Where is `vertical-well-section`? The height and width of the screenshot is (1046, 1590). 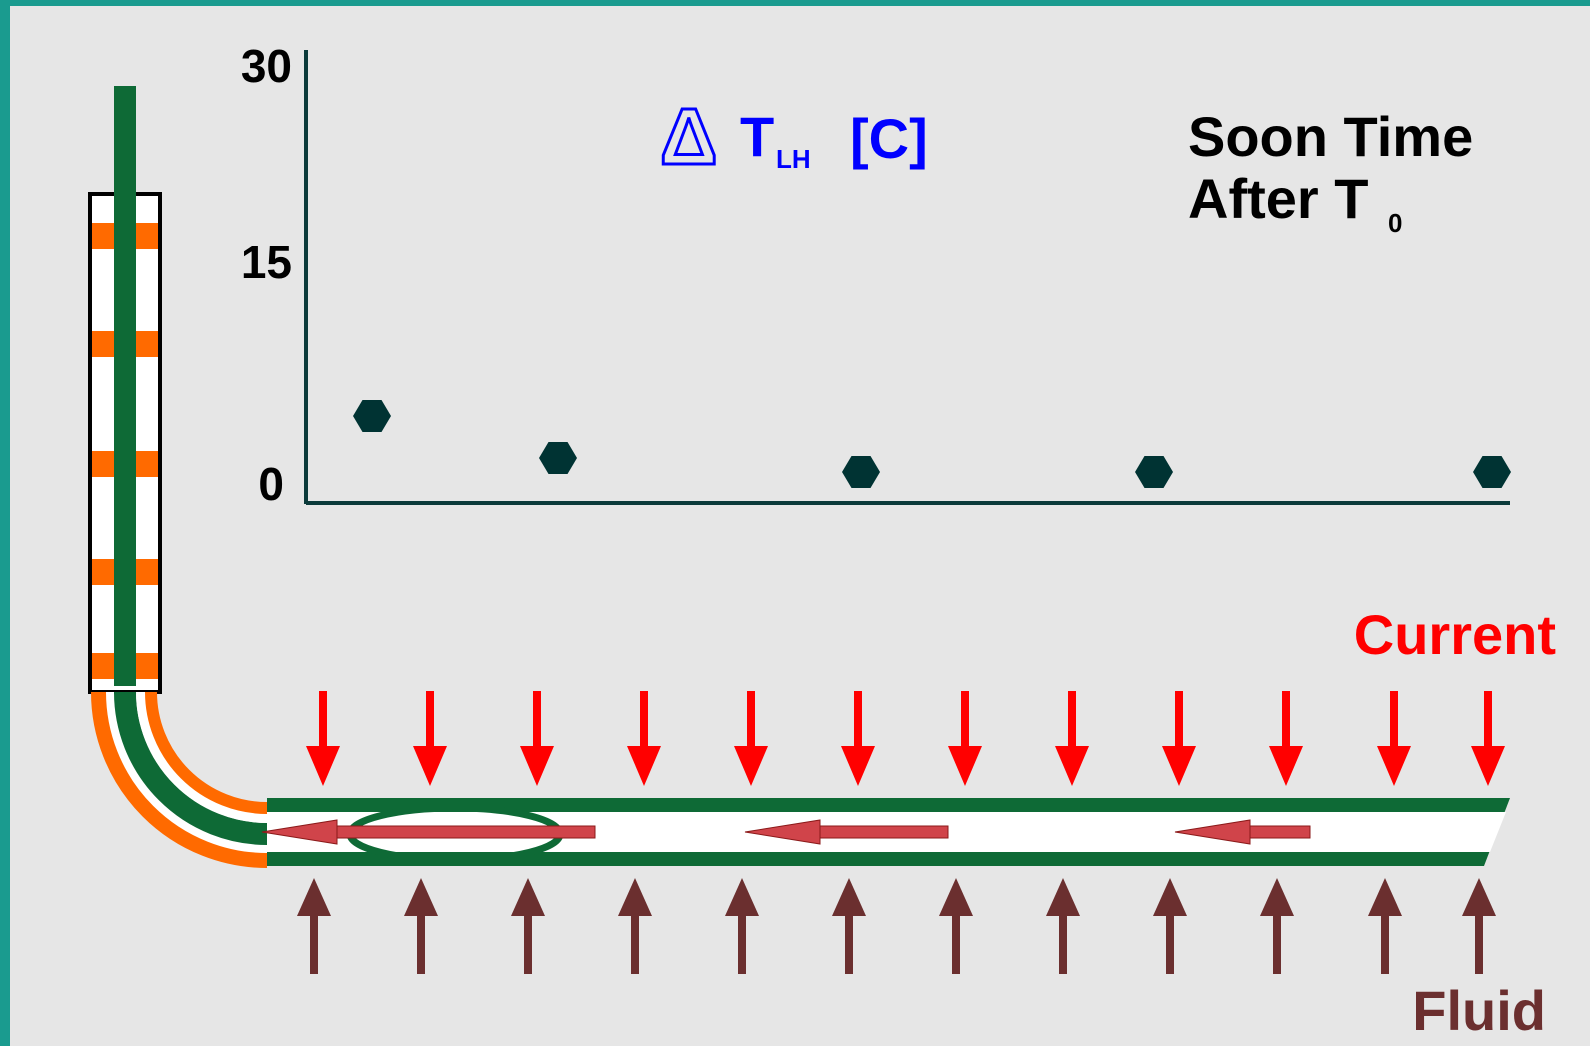
vertical-well-section is located at coordinates (125, 390).